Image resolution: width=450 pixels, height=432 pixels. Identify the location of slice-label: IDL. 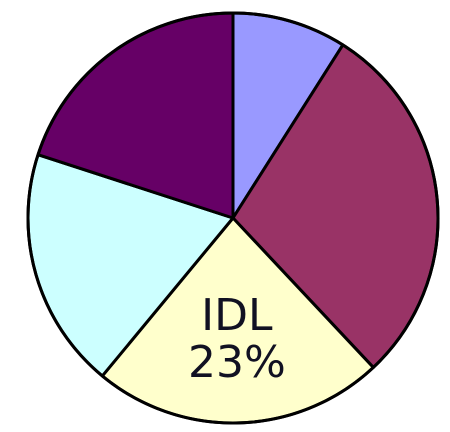
(237, 315).